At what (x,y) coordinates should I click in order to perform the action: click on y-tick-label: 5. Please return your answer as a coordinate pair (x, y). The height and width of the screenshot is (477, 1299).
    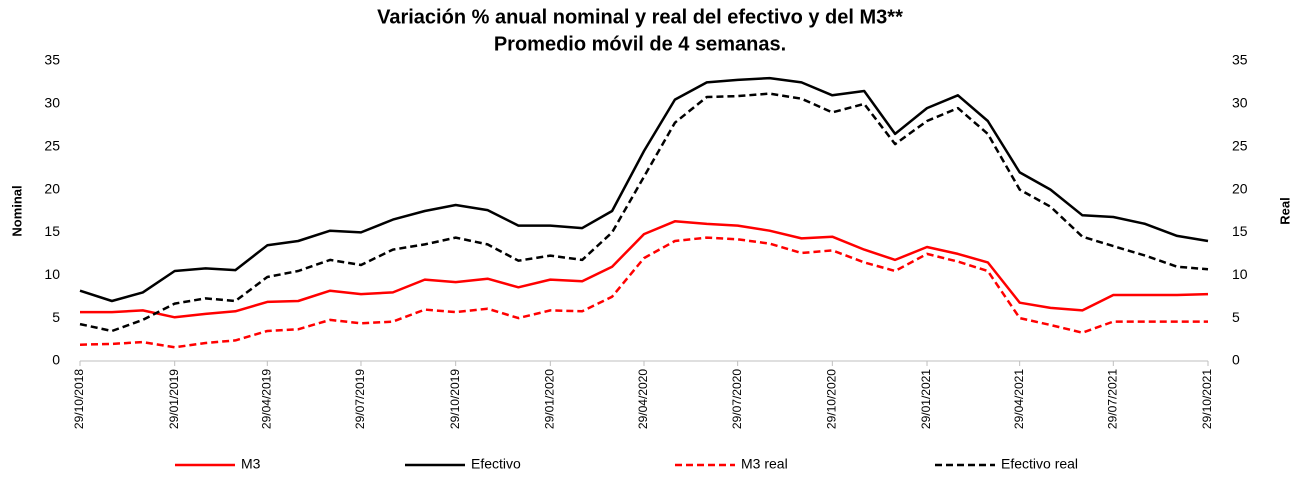
    Looking at the image, I should click on (56, 317).